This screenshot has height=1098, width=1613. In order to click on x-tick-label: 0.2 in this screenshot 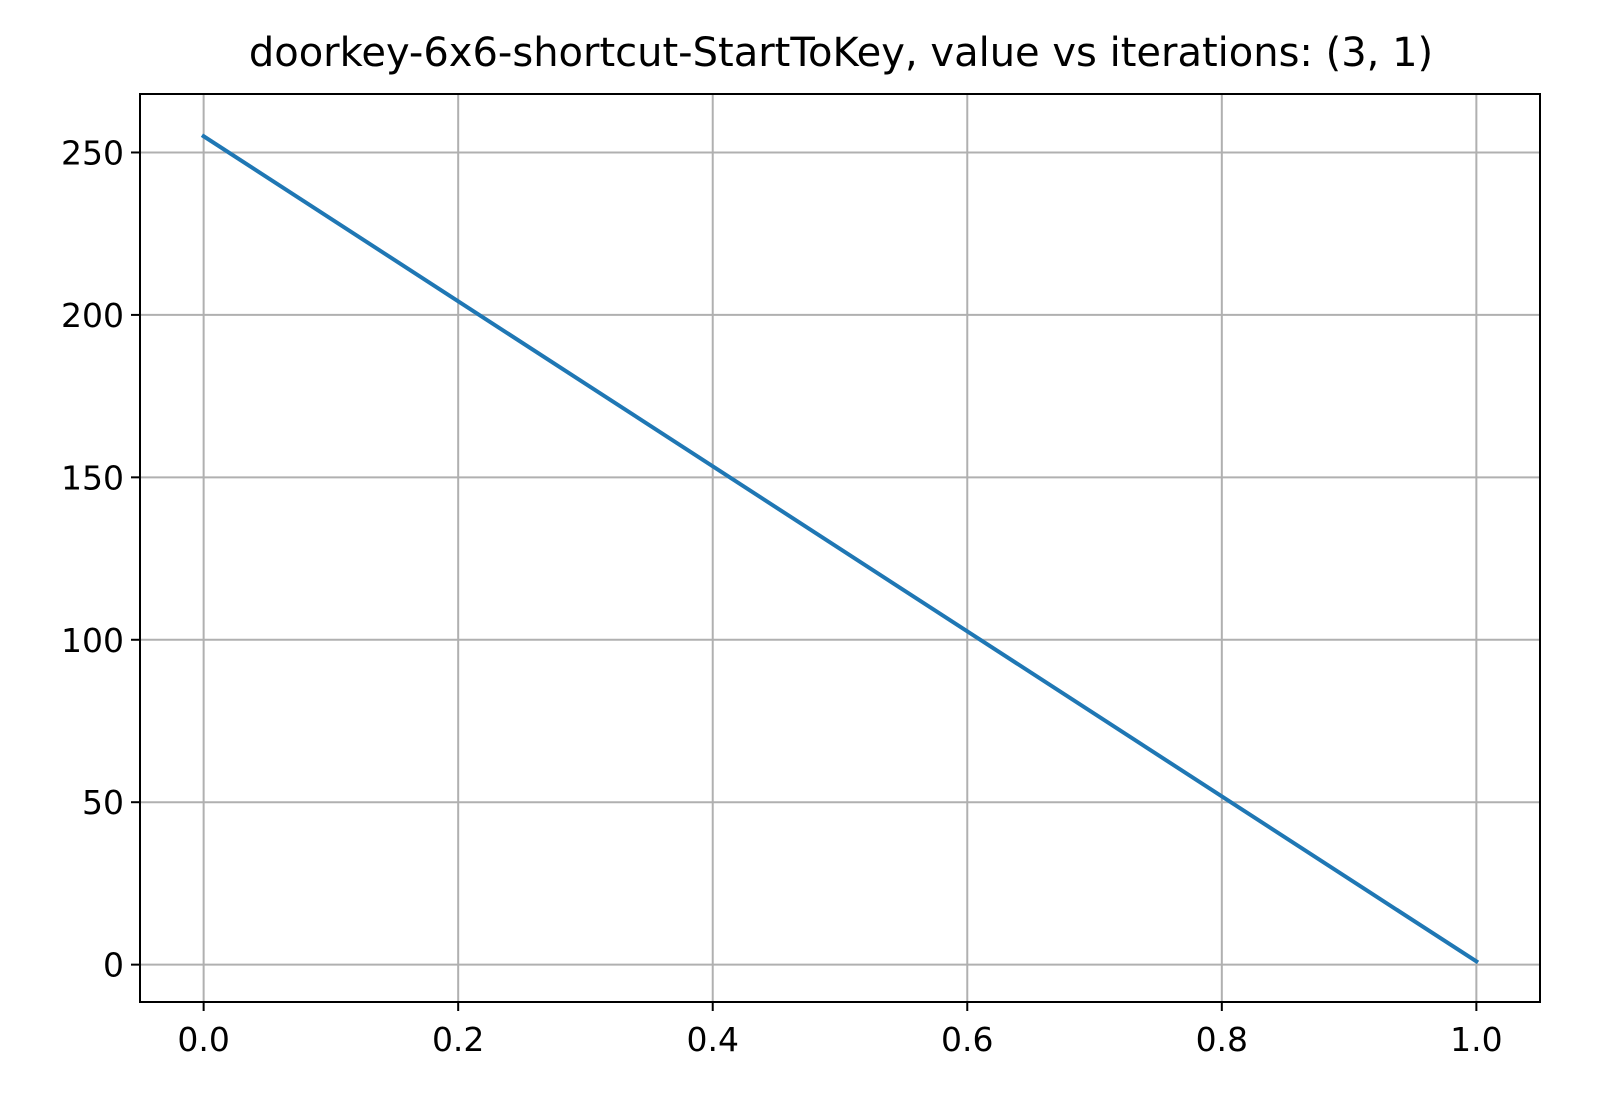, I will do `click(458, 1039)`.